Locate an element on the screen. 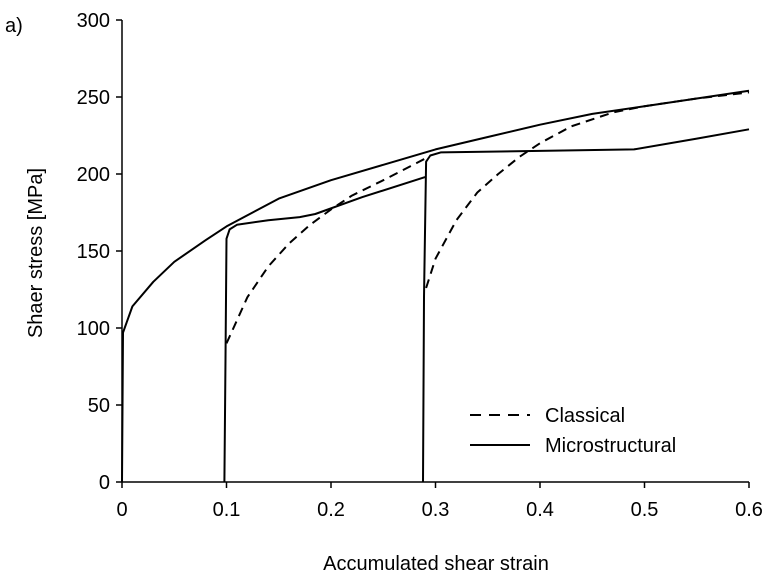 The image size is (773, 581). y-tick-label: 100 is located at coordinates (93, 329).